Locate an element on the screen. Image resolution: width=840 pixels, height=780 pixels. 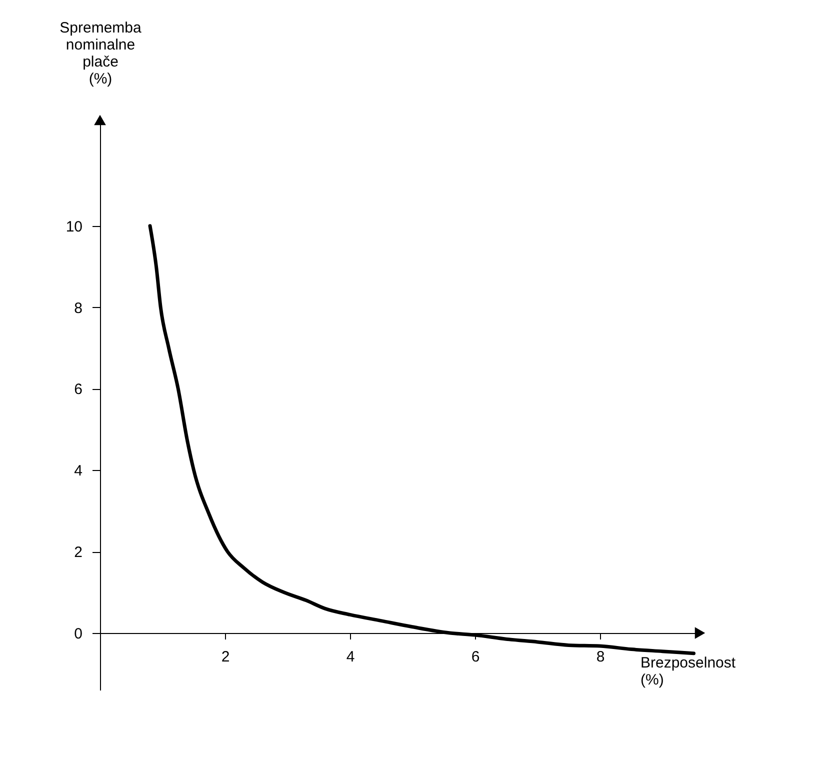
x-axis-title: Brezposelnost (%) is located at coordinates (688, 671).